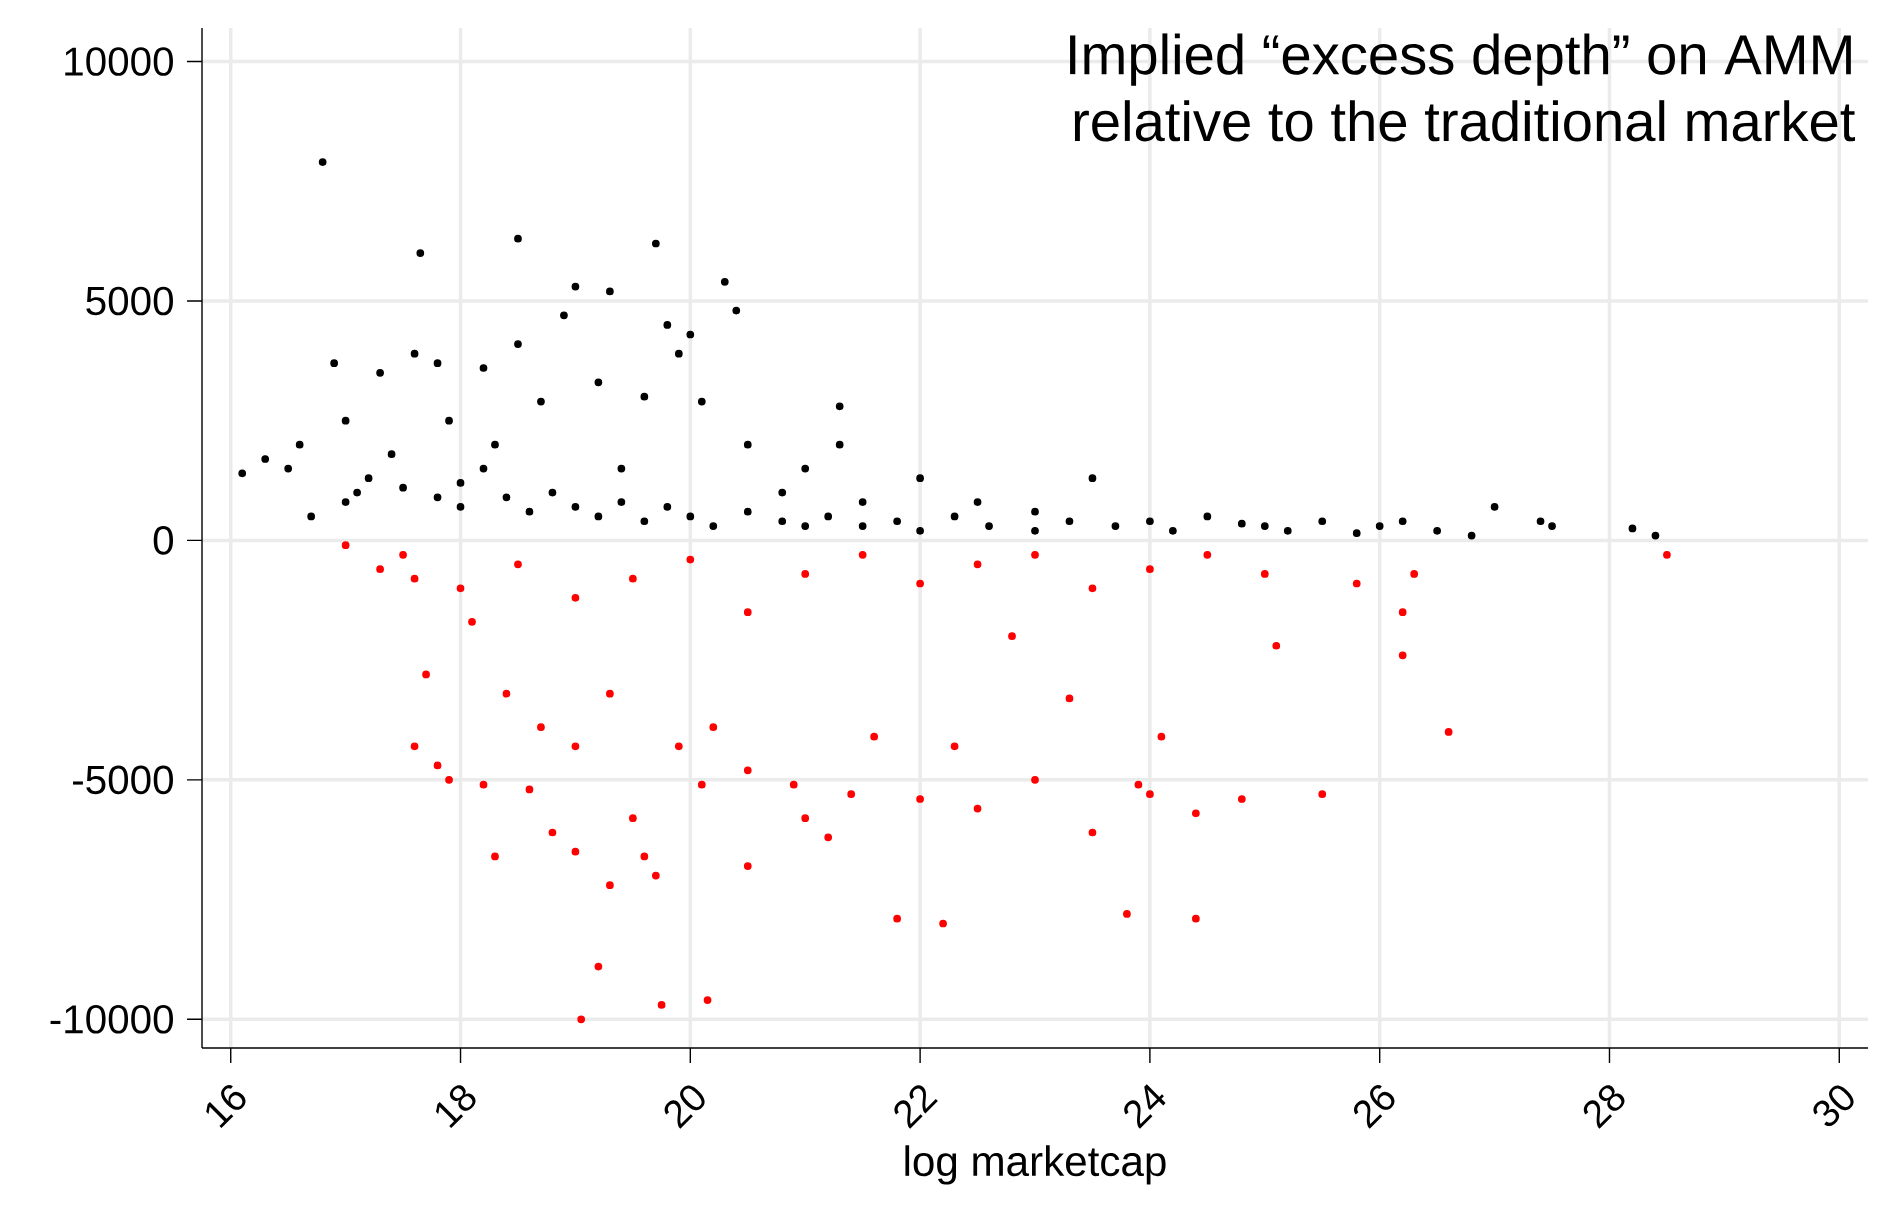 This screenshot has height=1208, width=1890. Describe the element at coordinates (1035, 1165) in the screenshot. I see `x-axis-title: log marketcap` at that location.